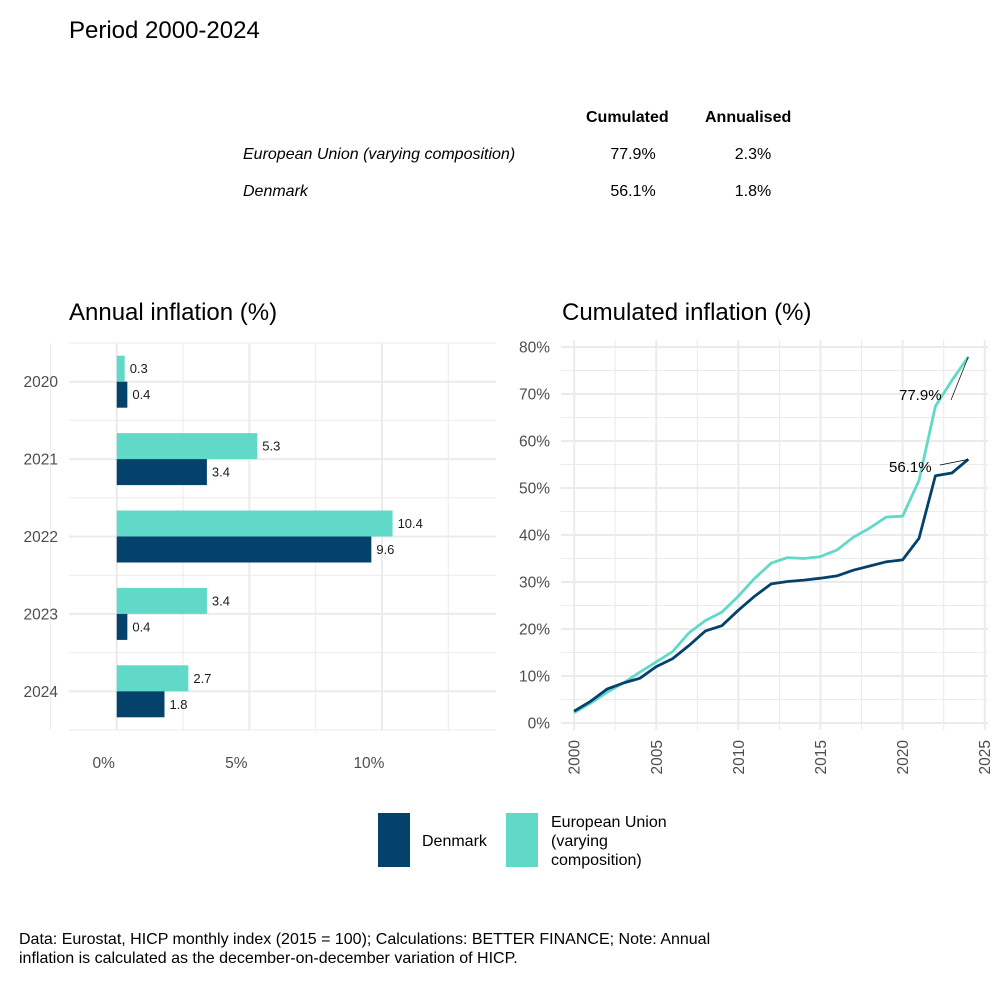 Image resolution: width=1008 pixels, height=1008 pixels. I want to click on data-label-eu-2023: 3.4, so click(221, 600).